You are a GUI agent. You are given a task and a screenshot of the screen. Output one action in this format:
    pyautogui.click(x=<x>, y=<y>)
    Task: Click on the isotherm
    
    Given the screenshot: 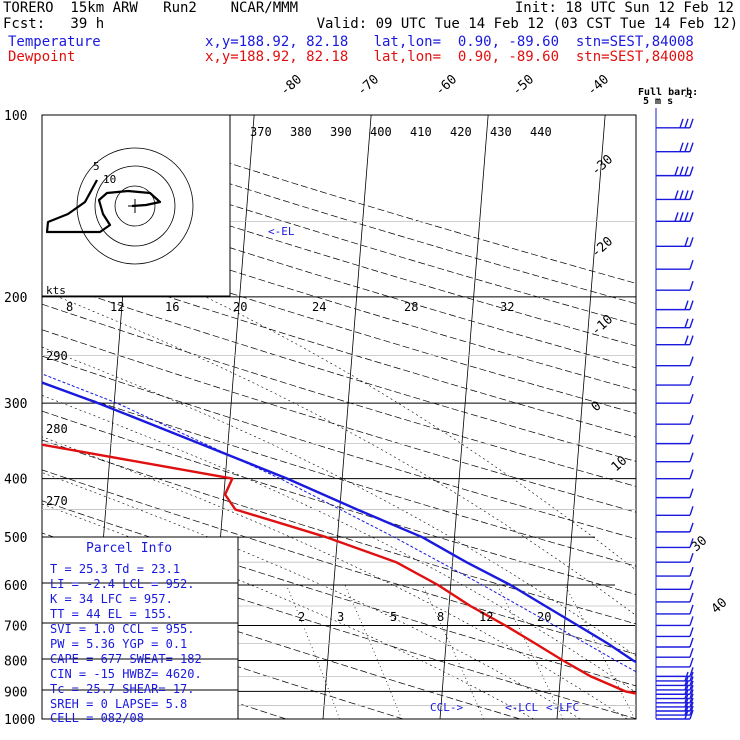 What is the action you would take?
    pyautogui.click(x=347, y=417)
    